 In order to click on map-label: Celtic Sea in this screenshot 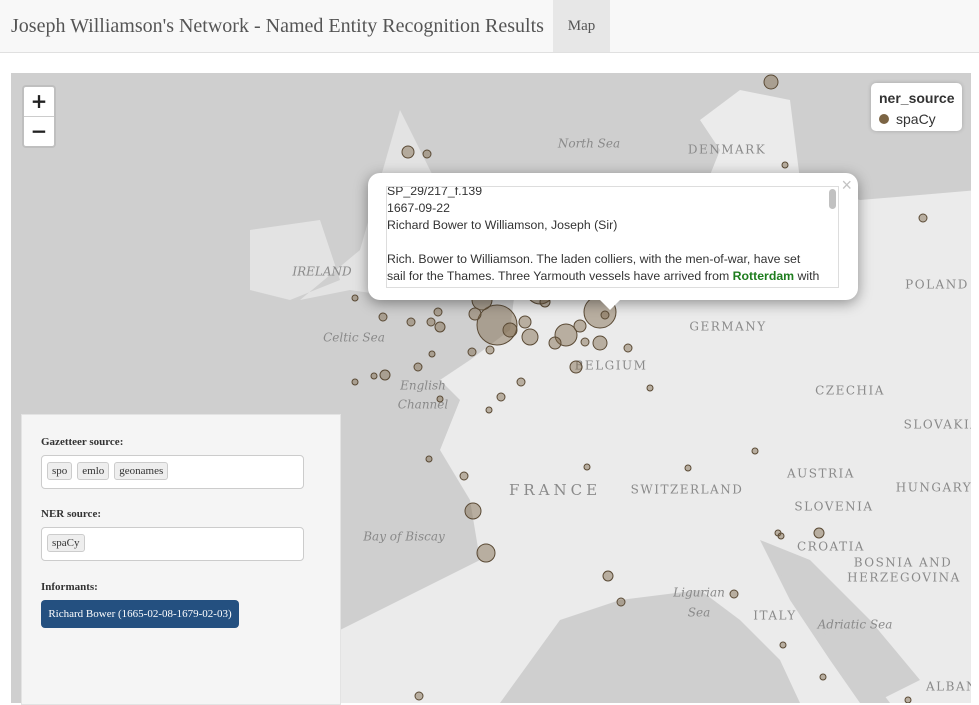, I will do `click(354, 338)`.